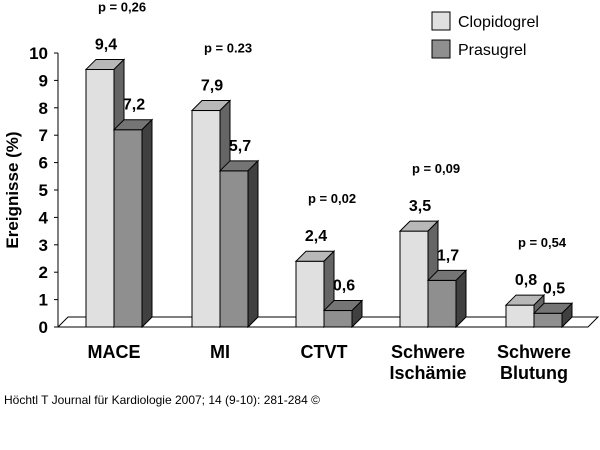 The height and width of the screenshot is (450, 600). What do you see at coordinates (122, 7) in the screenshot?
I see `p-value-label: p = 0,26` at bounding box center [122, 7].